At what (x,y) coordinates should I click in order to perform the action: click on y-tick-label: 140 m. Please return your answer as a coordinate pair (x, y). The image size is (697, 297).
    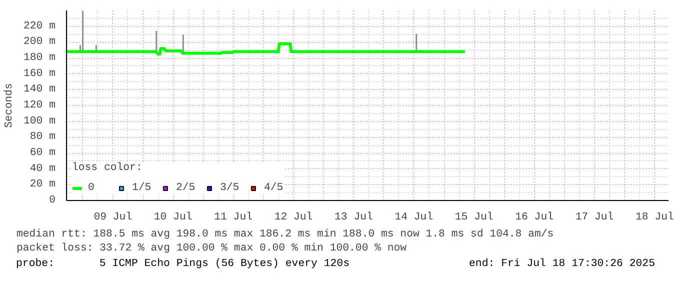
    Looking at the image, I should click on (40, 90).